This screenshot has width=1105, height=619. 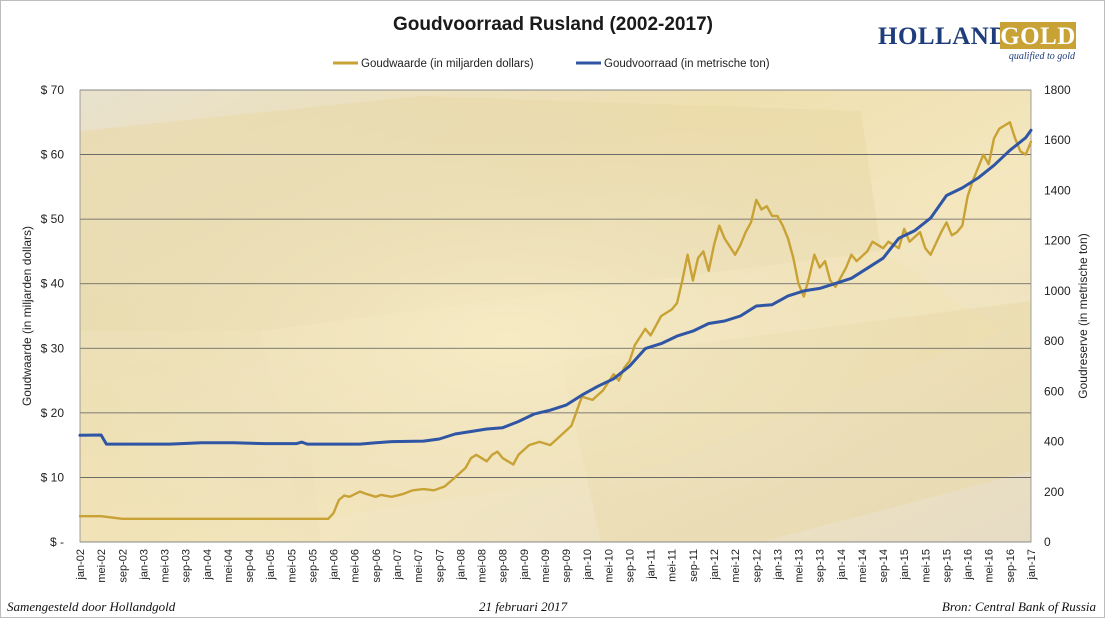 What do you see at coordinates (546, 566) in the screenshot?
I see `x-tick-label: mei-09` at bounding box center [546, 566].